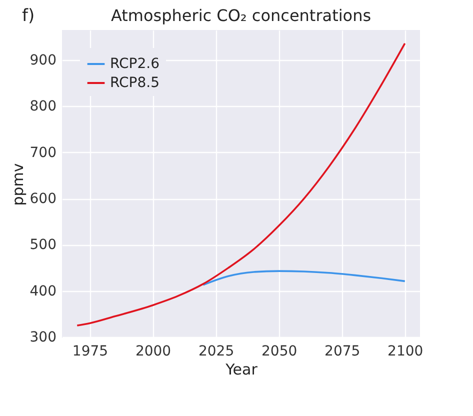  I want to click on legend-label: RCP2.6, so click(135, 64).